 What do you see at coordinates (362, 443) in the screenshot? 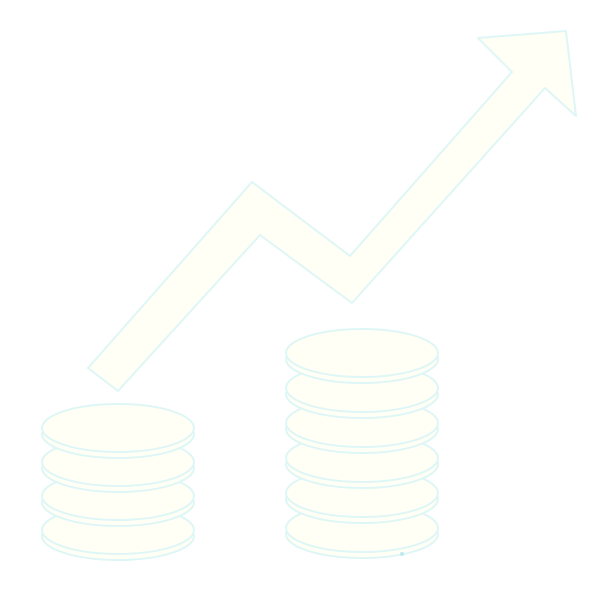
I see `coin-stack-icon-right` at bounding box center [362, 443].